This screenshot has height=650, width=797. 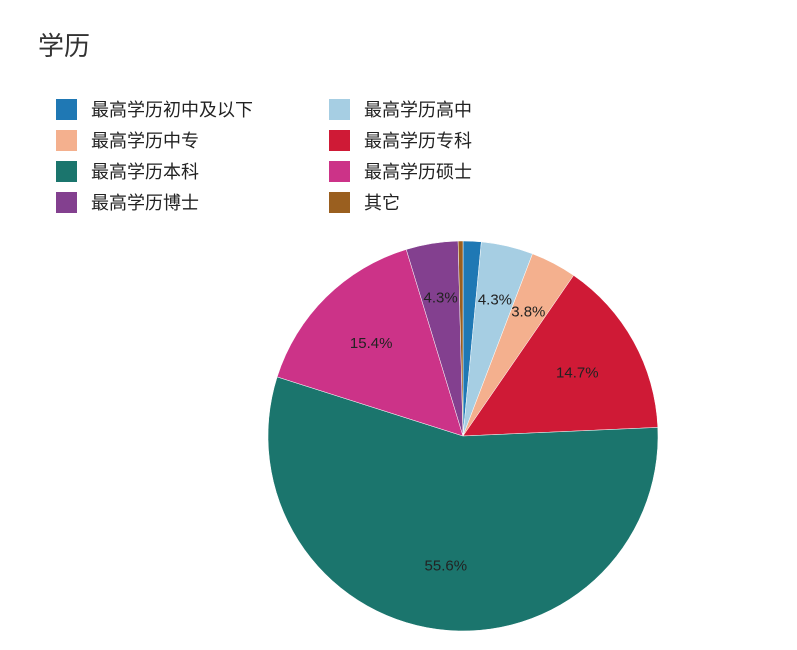 I want to click on legend-label: 最高学历博士, so click(x=145, y=203).